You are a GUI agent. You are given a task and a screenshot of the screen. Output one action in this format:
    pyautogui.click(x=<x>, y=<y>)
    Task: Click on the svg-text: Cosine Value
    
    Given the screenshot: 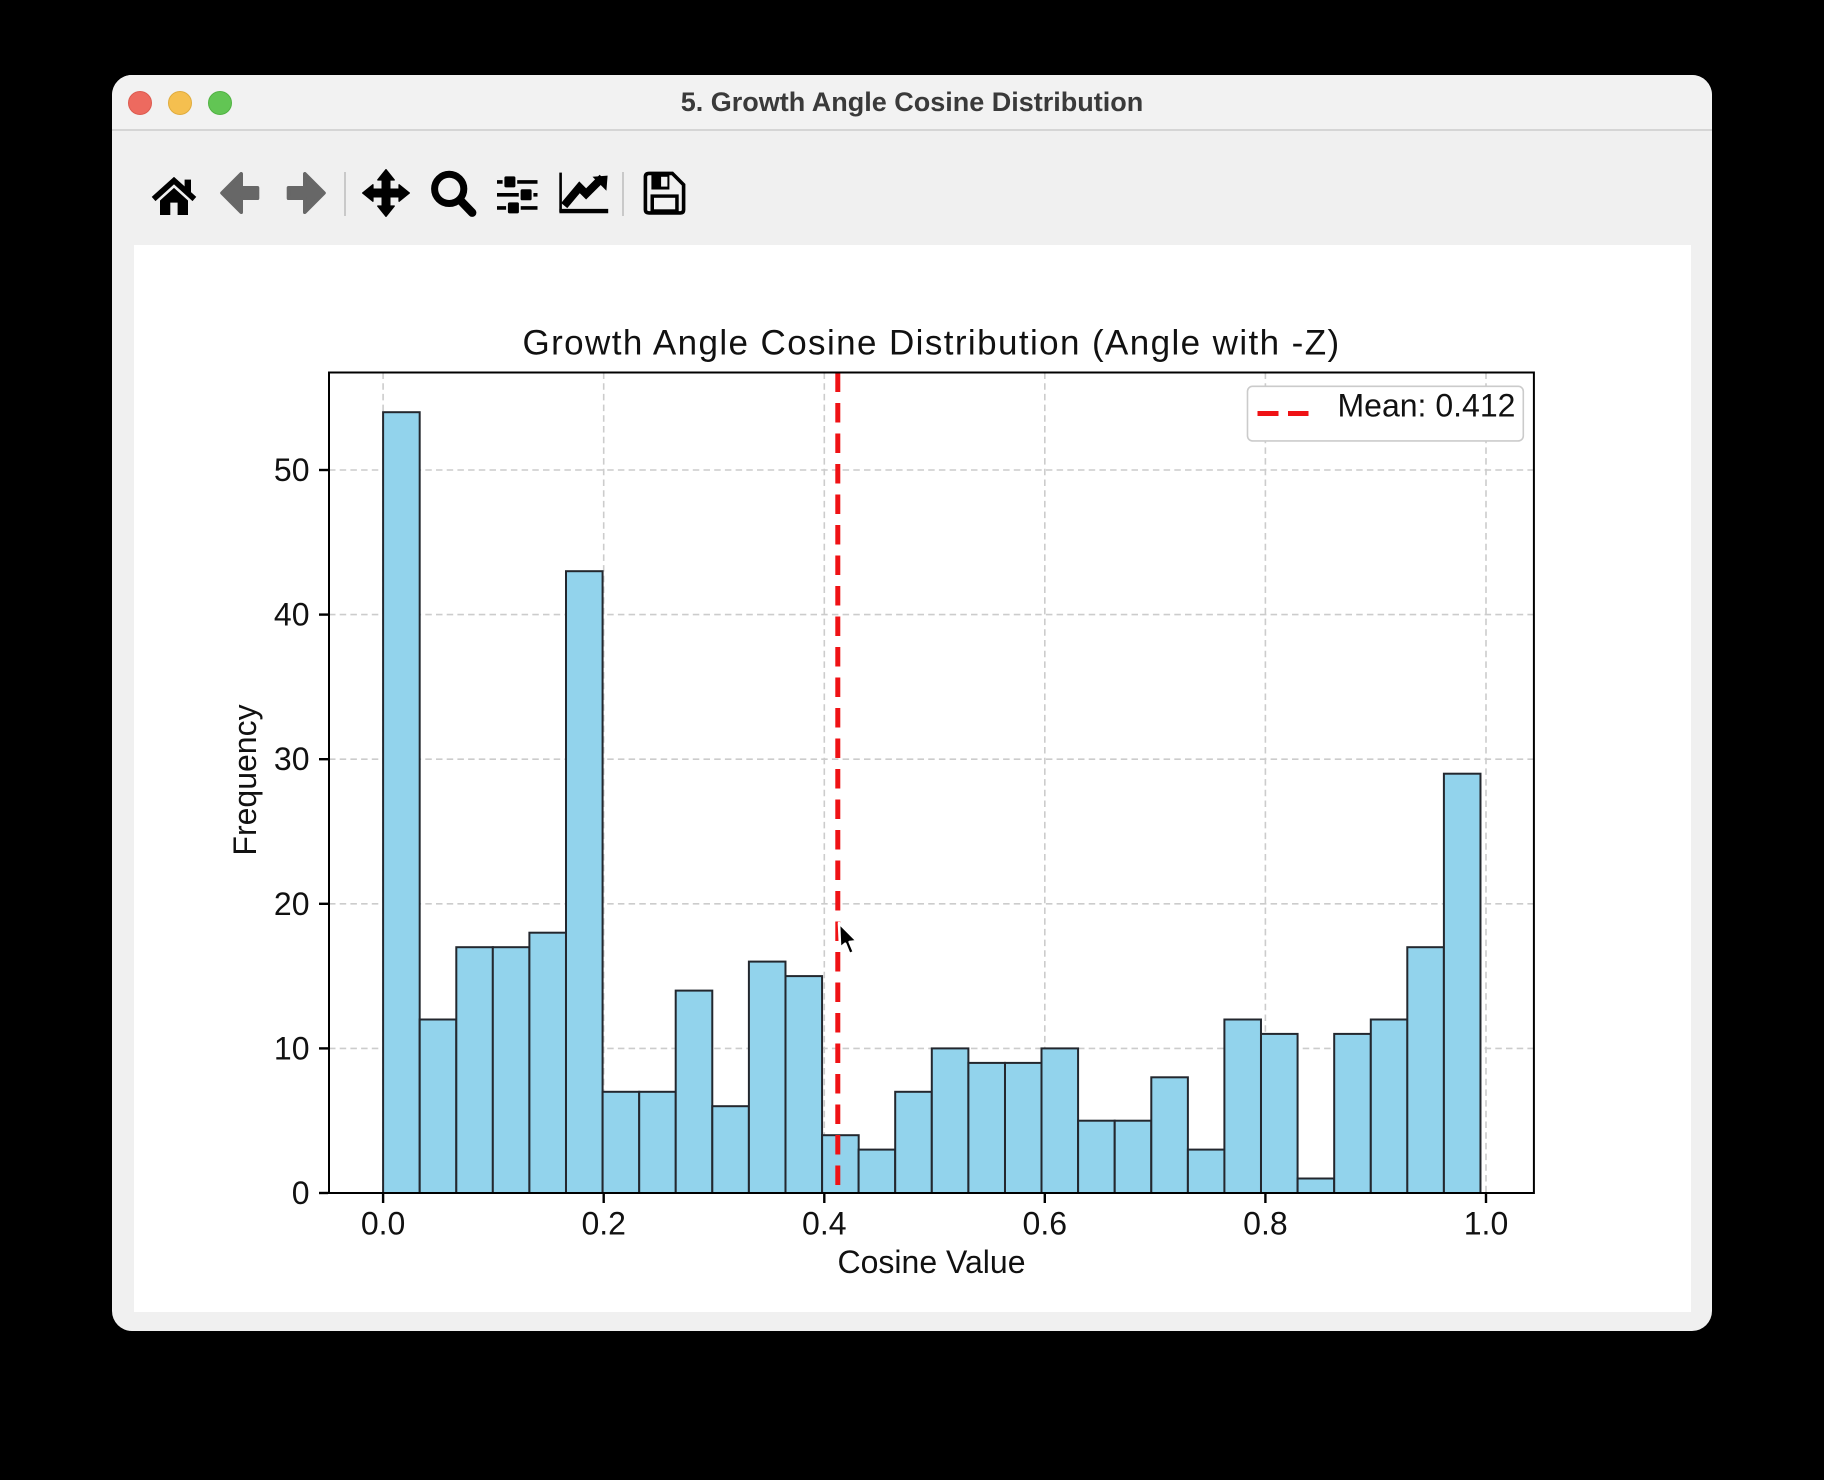 What is the action you would take?
    pyautogui.click(x=932, y=1262)
    